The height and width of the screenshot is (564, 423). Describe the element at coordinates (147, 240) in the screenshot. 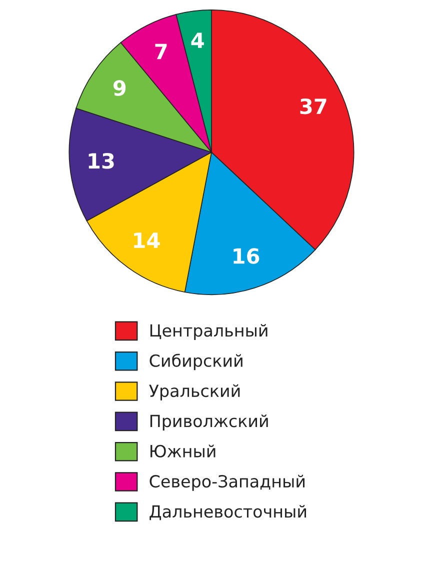

I see `data-label: 14` at that location.